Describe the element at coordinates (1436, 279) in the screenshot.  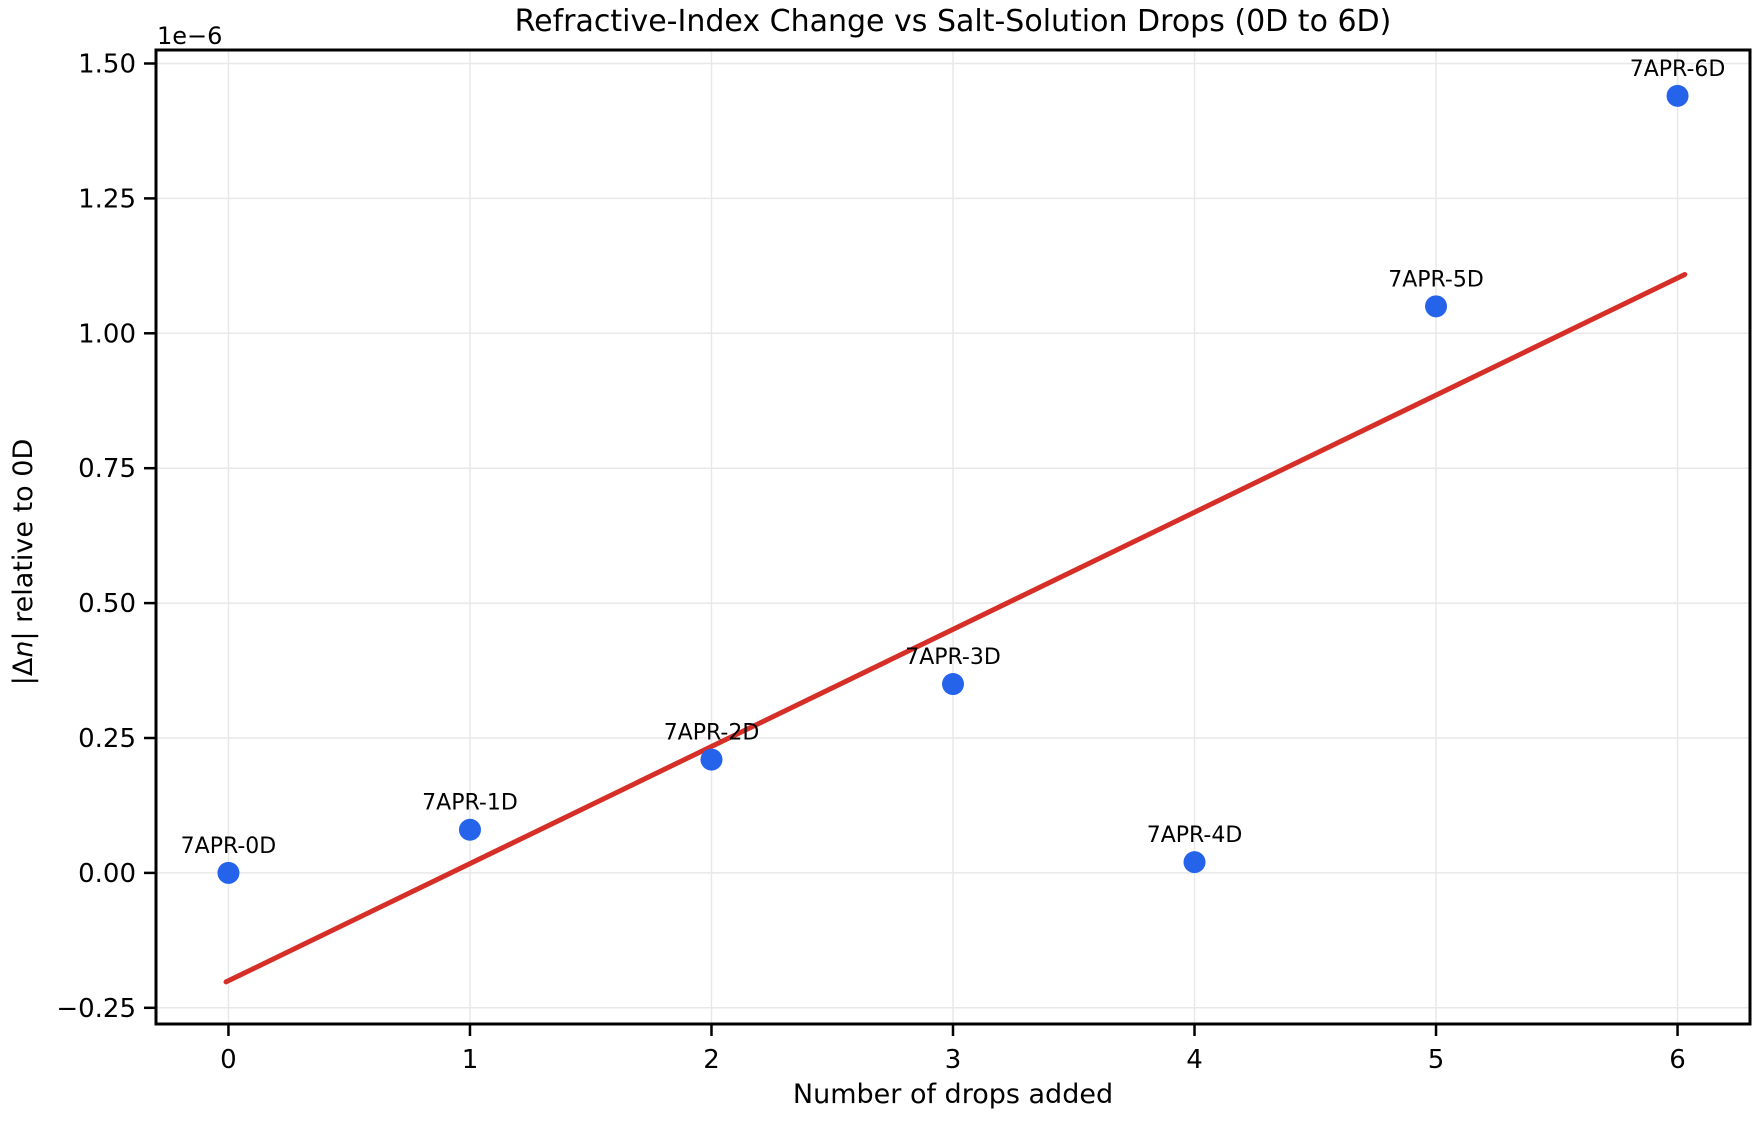
I see `point-label-7APR-5D: 7APR-5D` at that location.